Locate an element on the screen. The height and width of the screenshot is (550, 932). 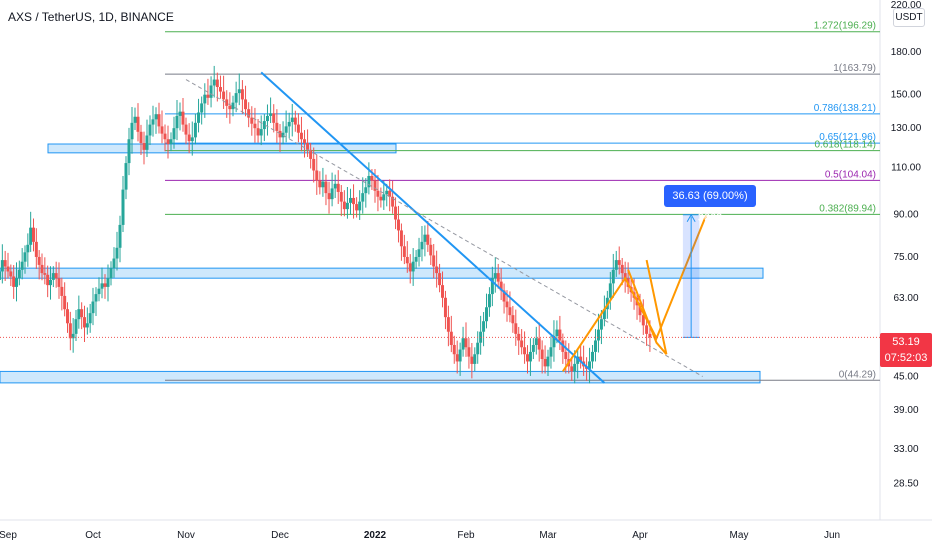
price-axis-tick: 33.00 is located at coordinates (905, 449).